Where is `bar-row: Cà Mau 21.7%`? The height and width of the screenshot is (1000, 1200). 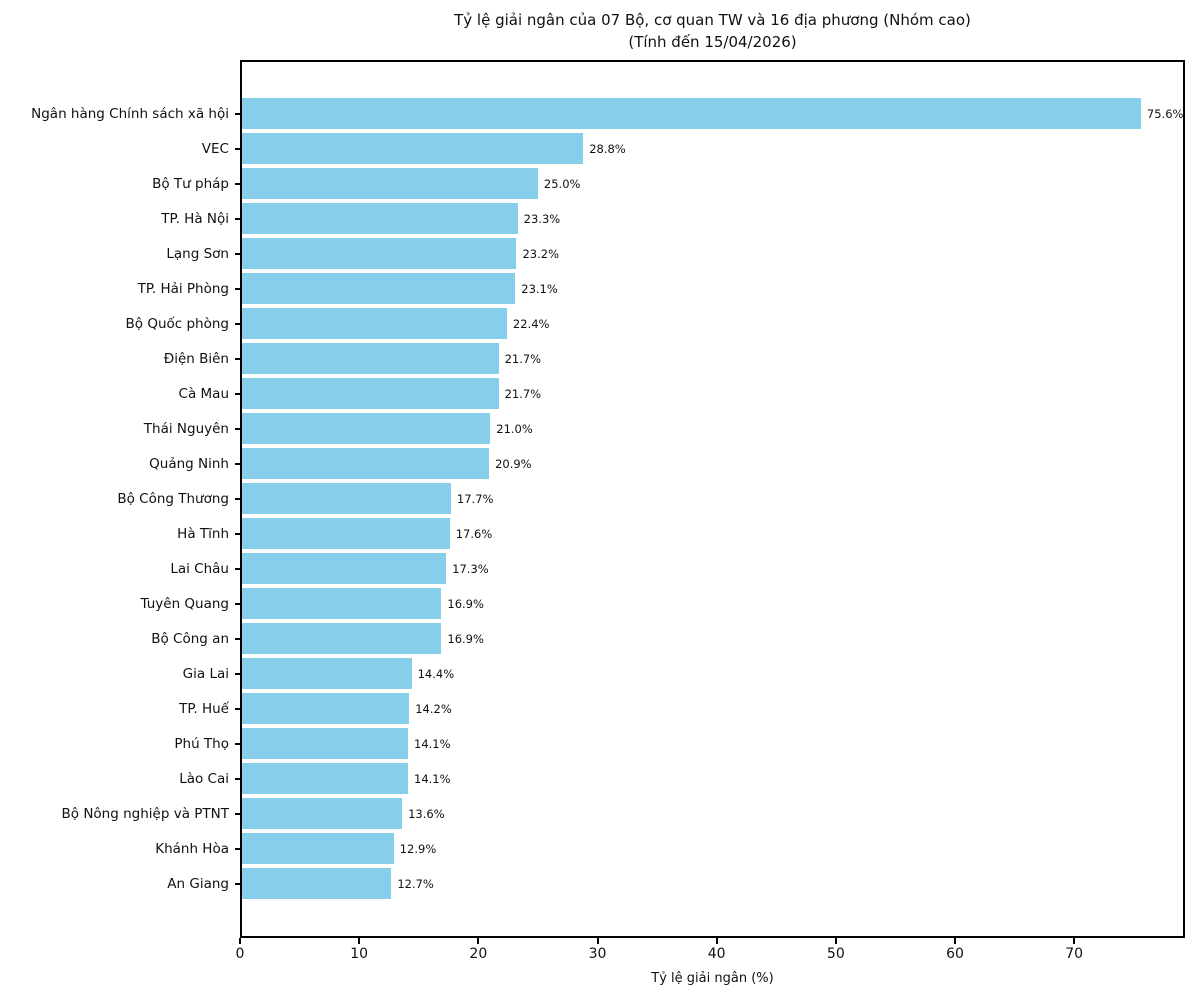
bar-row: Cà Mau 21.7% is located at coordinates (592, 393).